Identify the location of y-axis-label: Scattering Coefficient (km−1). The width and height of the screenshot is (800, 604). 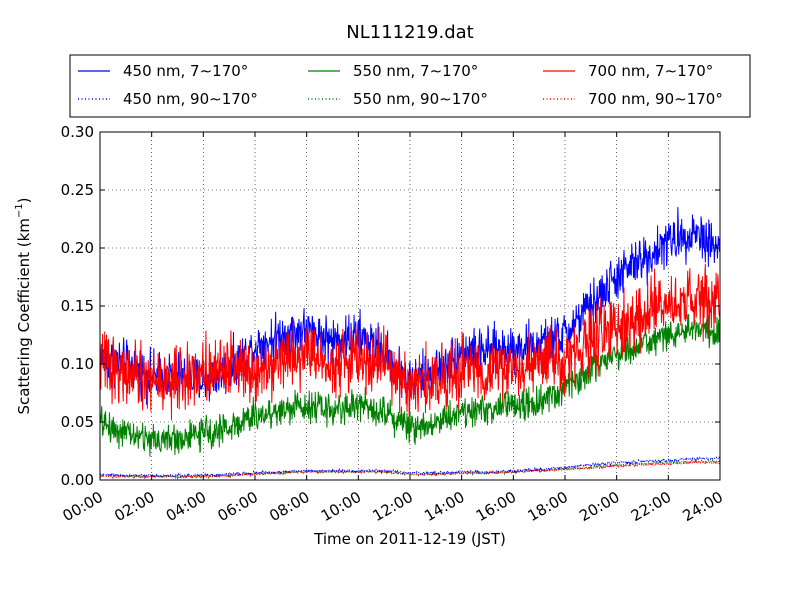
(23, 305).